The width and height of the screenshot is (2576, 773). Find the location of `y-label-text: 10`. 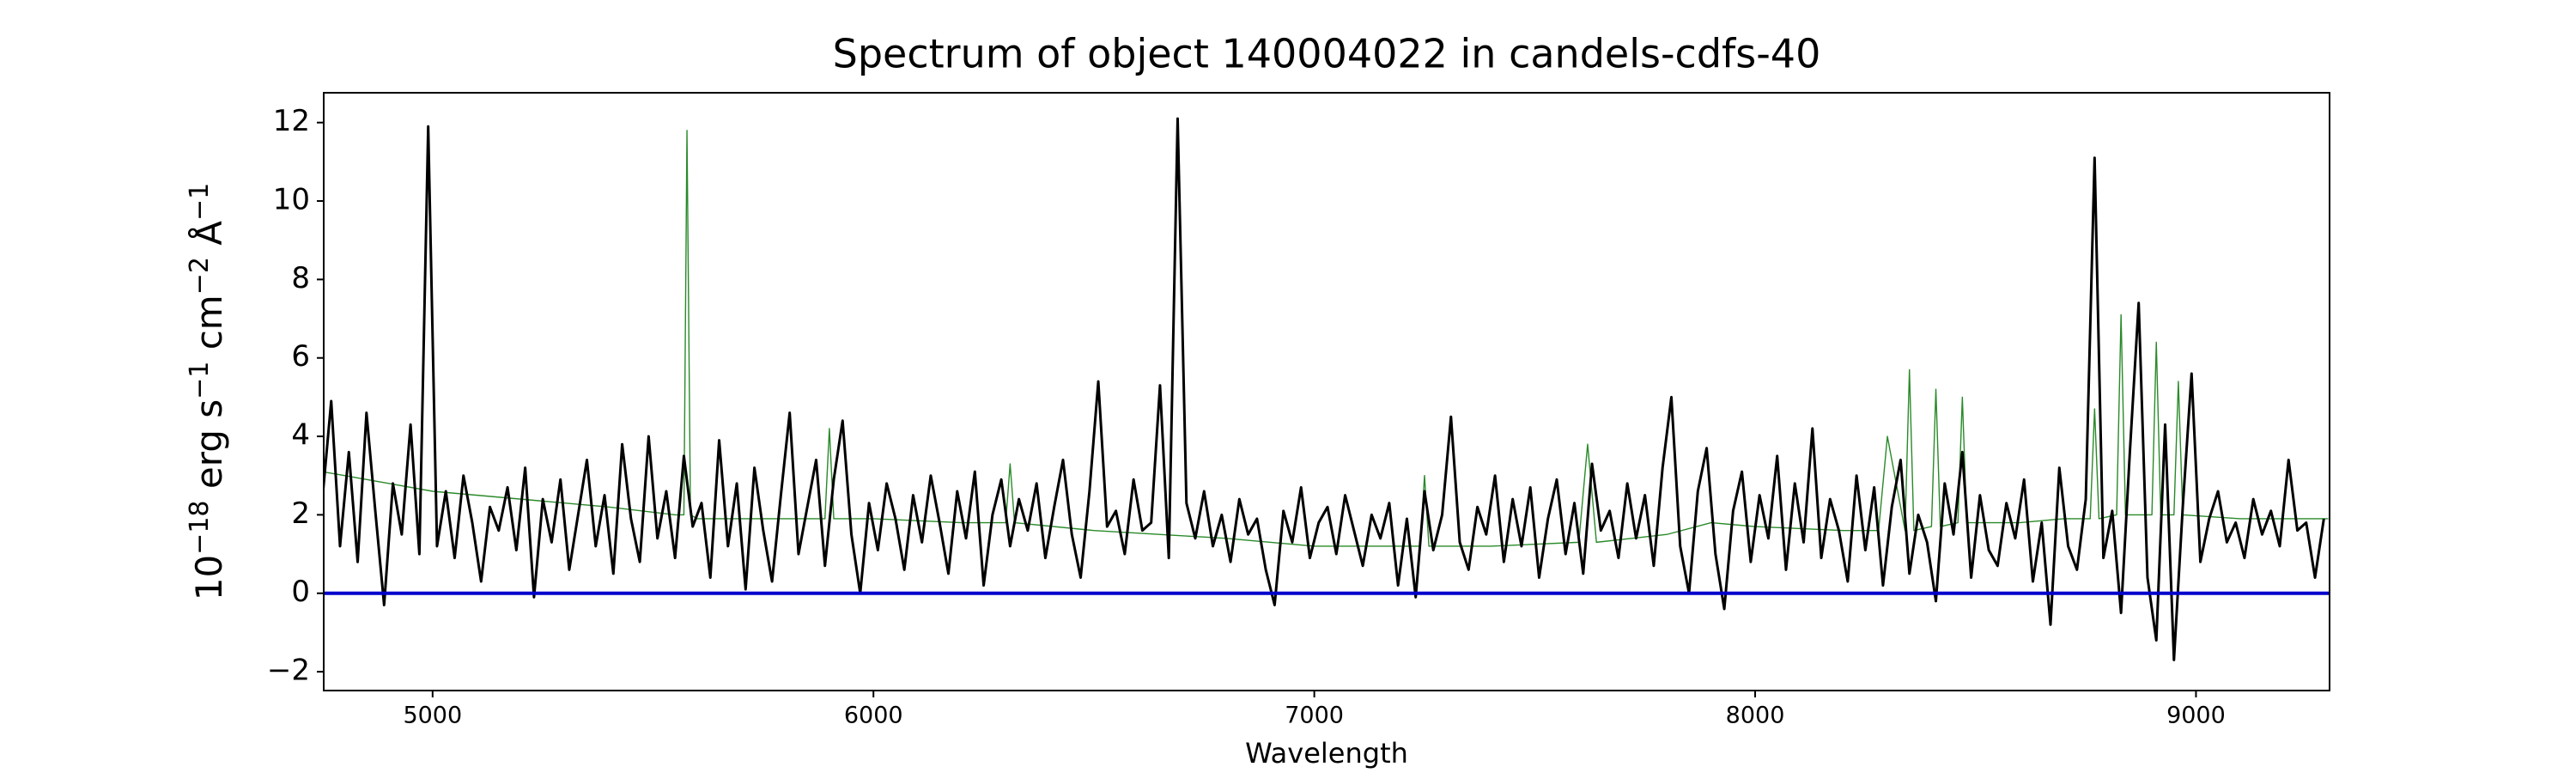

y-label-text: 10 is located at coordinates (209, 577).